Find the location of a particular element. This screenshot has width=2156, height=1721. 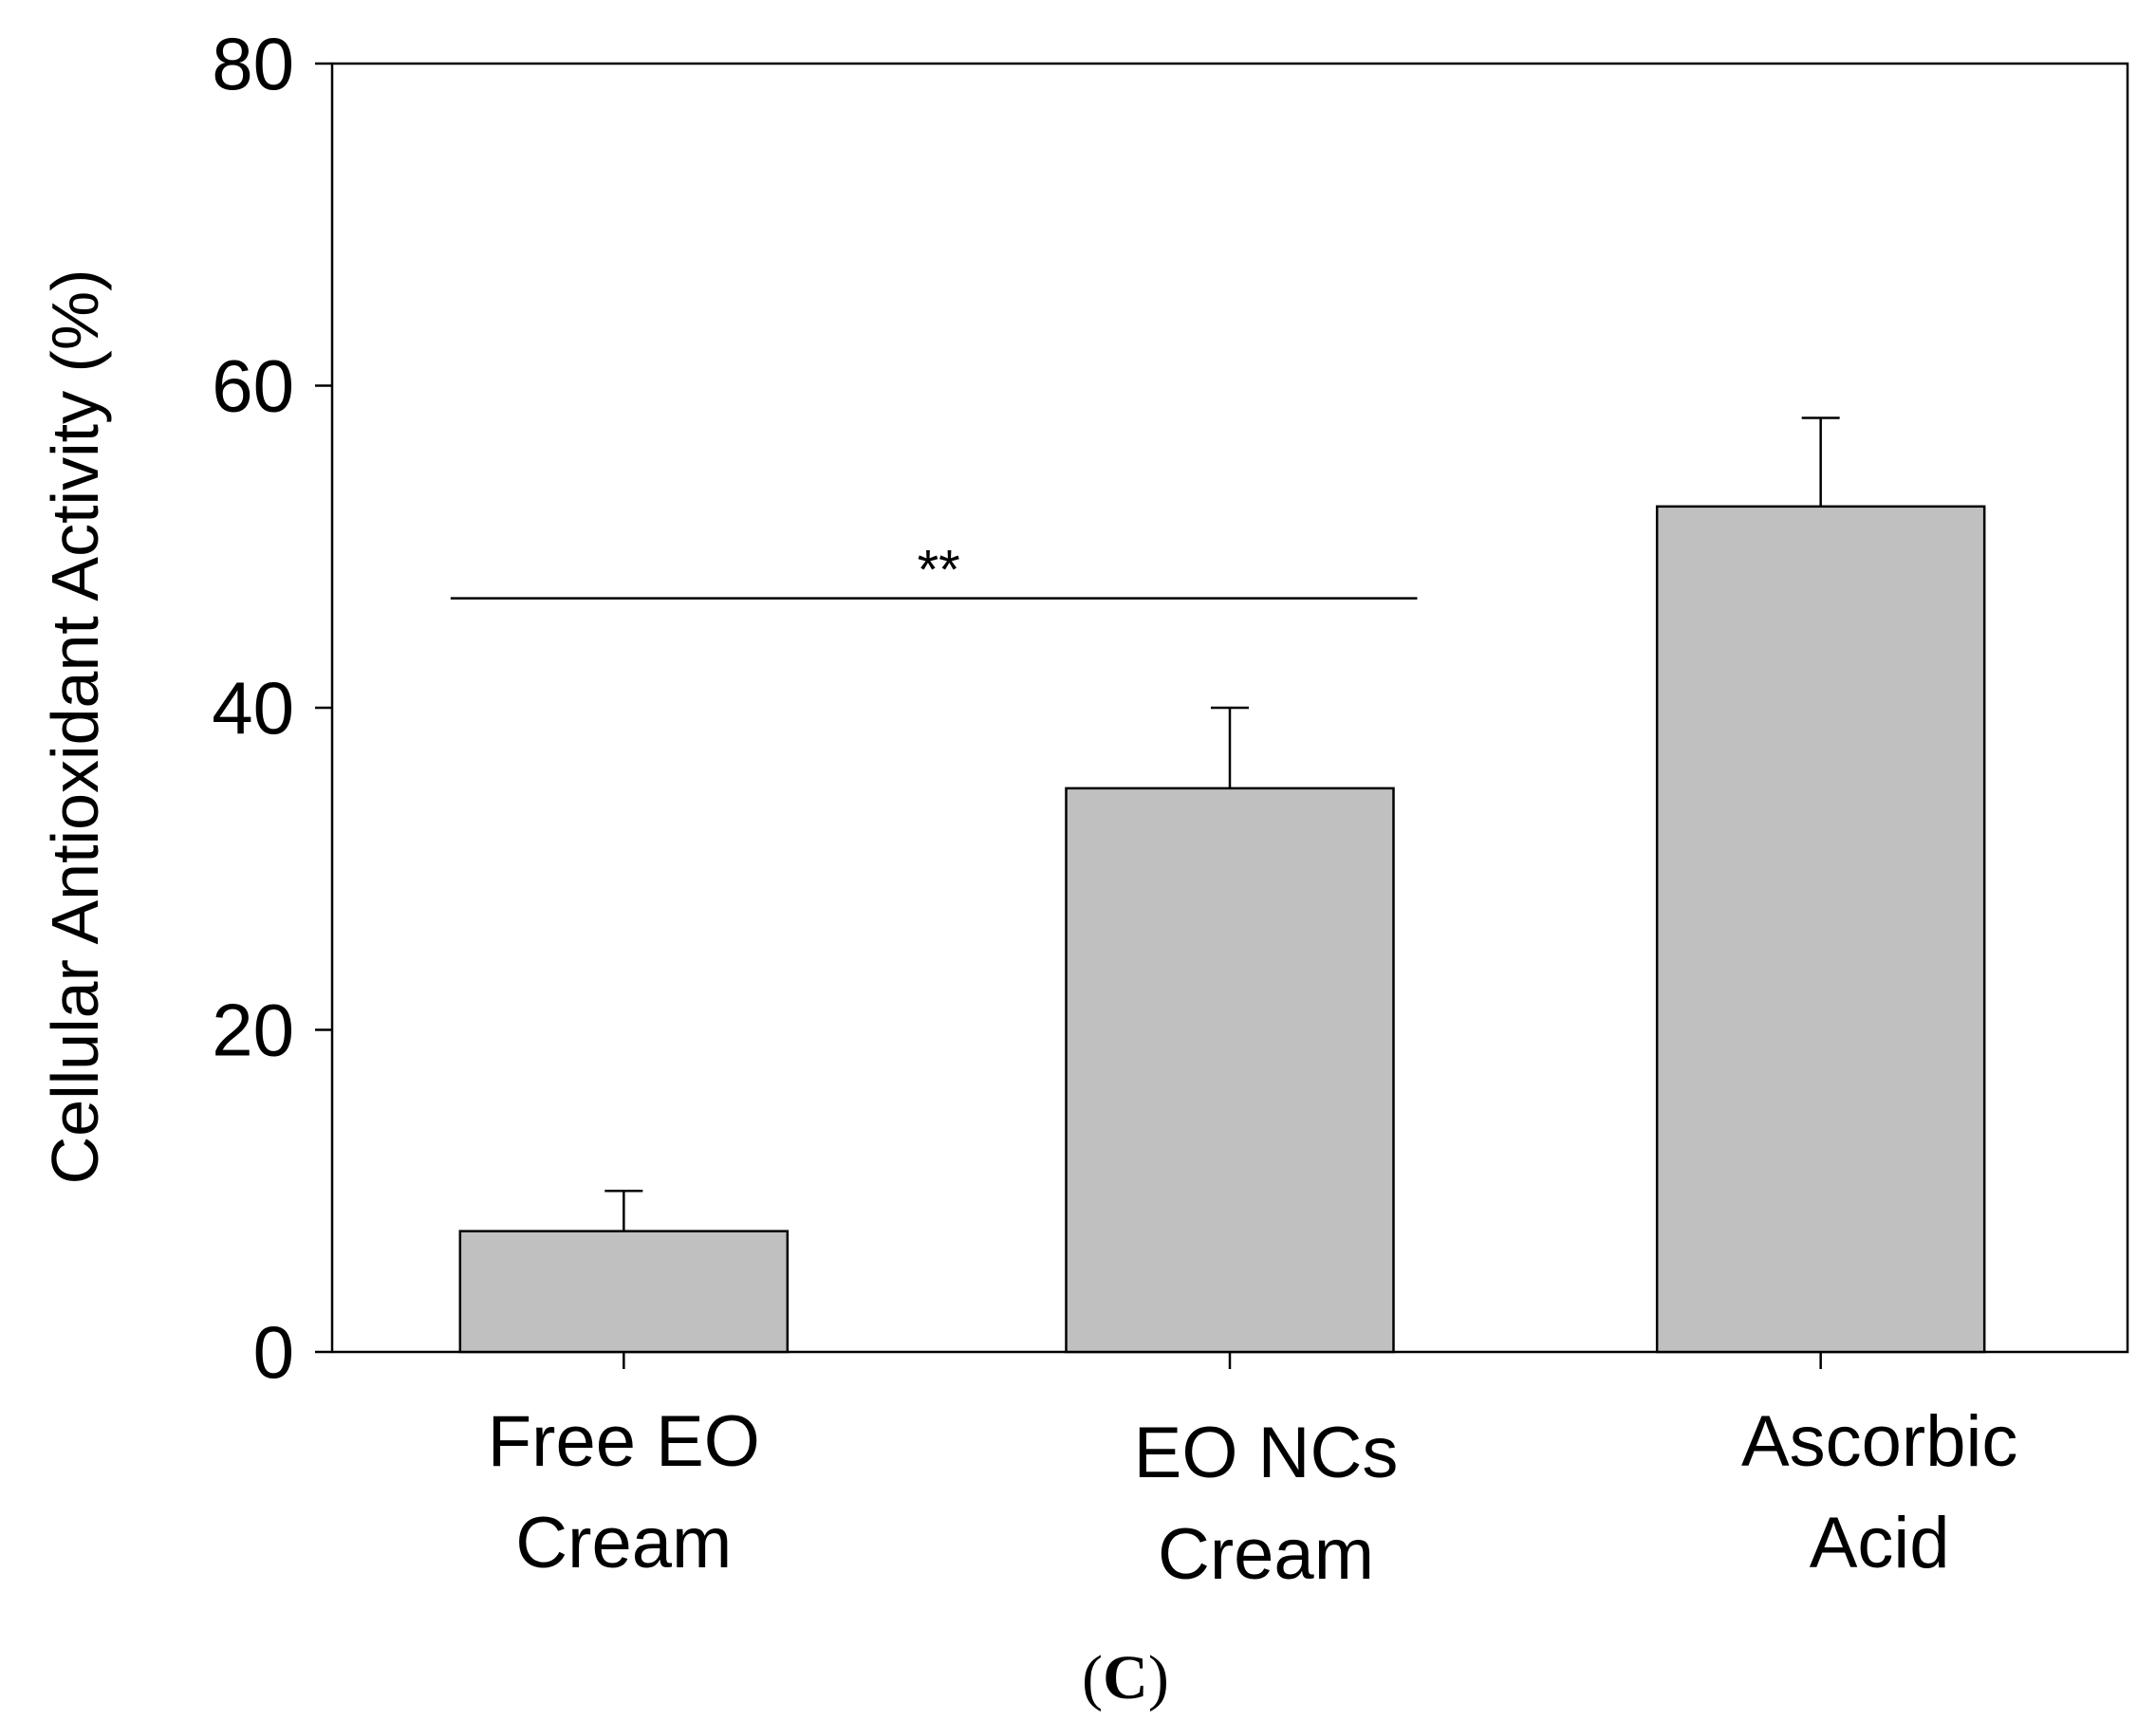

y-tick-label: 0 is located at coordinates (273, 1352).